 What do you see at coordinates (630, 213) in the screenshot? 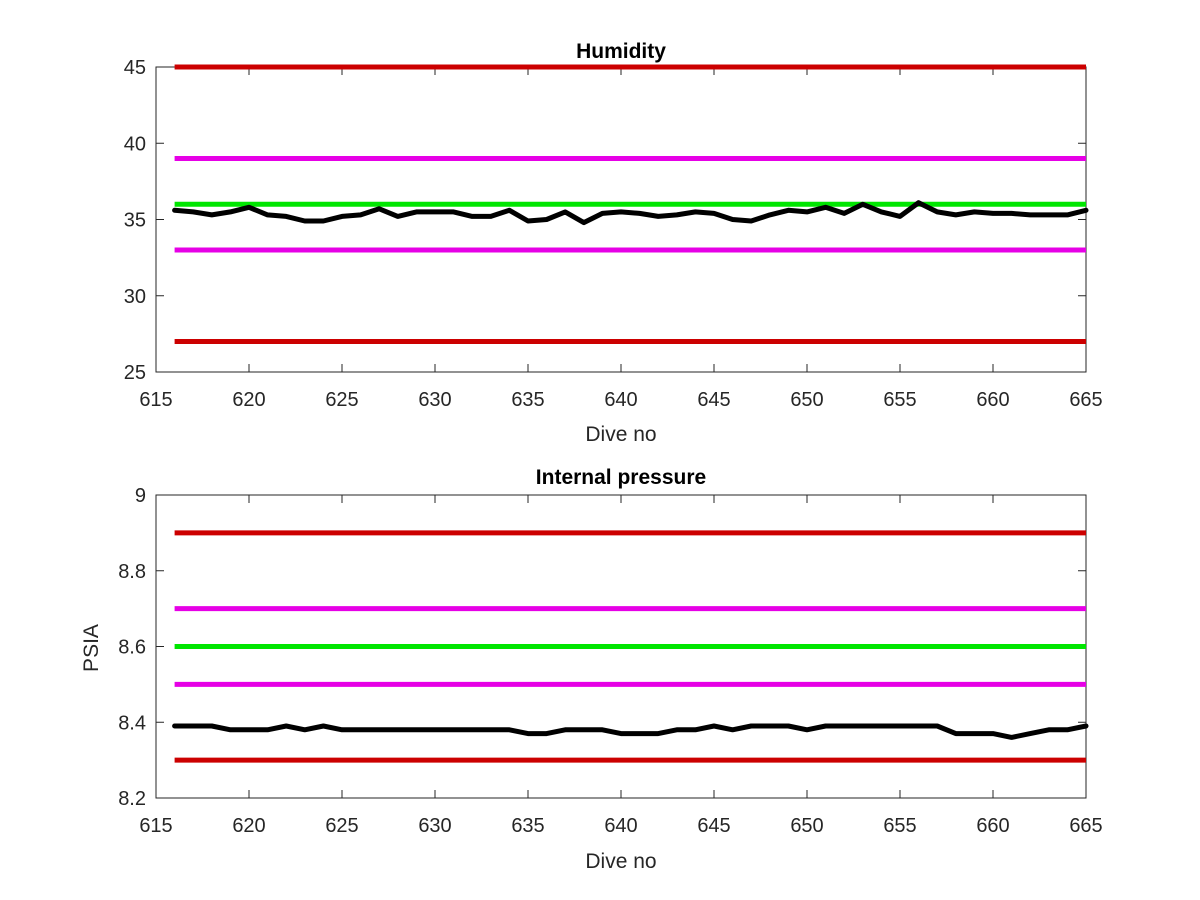
I see `humidity-series-line` at bounding box center [630, 213].